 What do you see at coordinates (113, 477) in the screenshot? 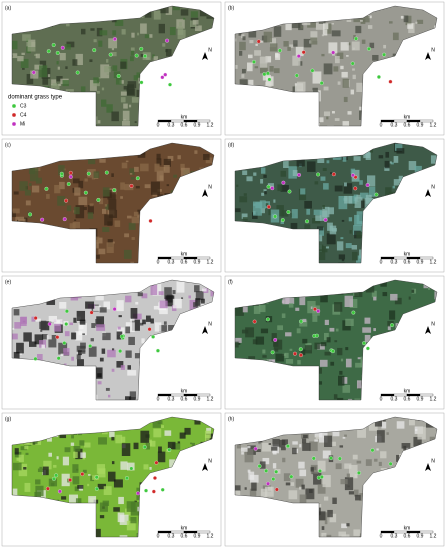
I see `map-outline` at bounding box center [113, 477].